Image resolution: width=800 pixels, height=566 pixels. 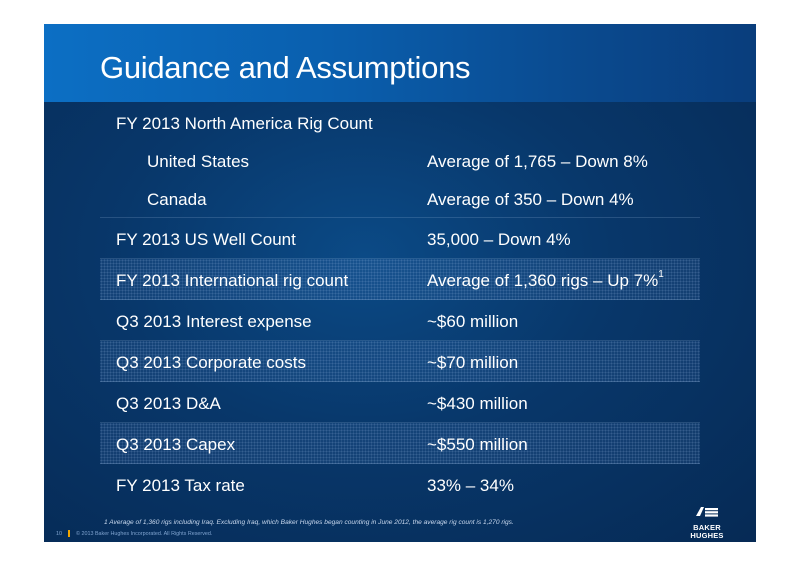 What do you see at coordinates (543, 280) in the screenshot?
I see `row-value-text: Average of 1,360 rigs – Up 7%` at bounding box center [543, 280].